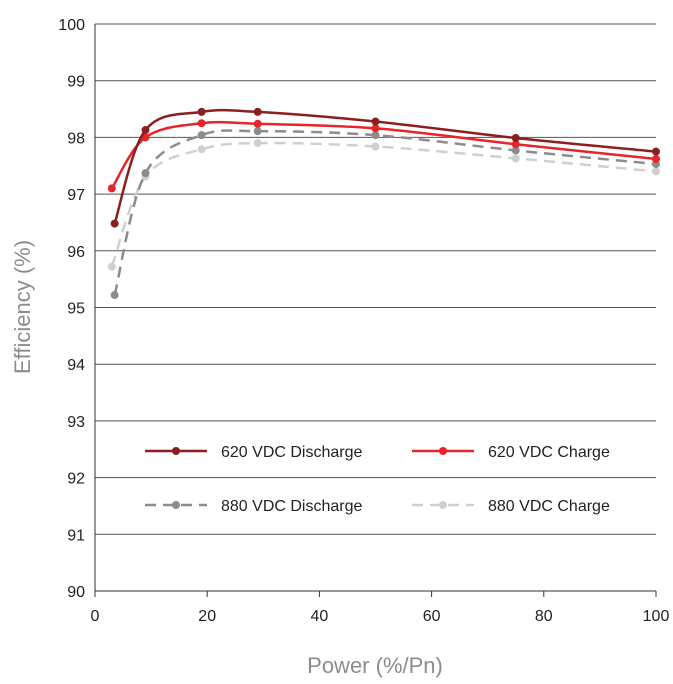  Describe the element at coordinates (22, 307) in the screenshot. I see `y-axis-title: Efficiency (%)` at that location.